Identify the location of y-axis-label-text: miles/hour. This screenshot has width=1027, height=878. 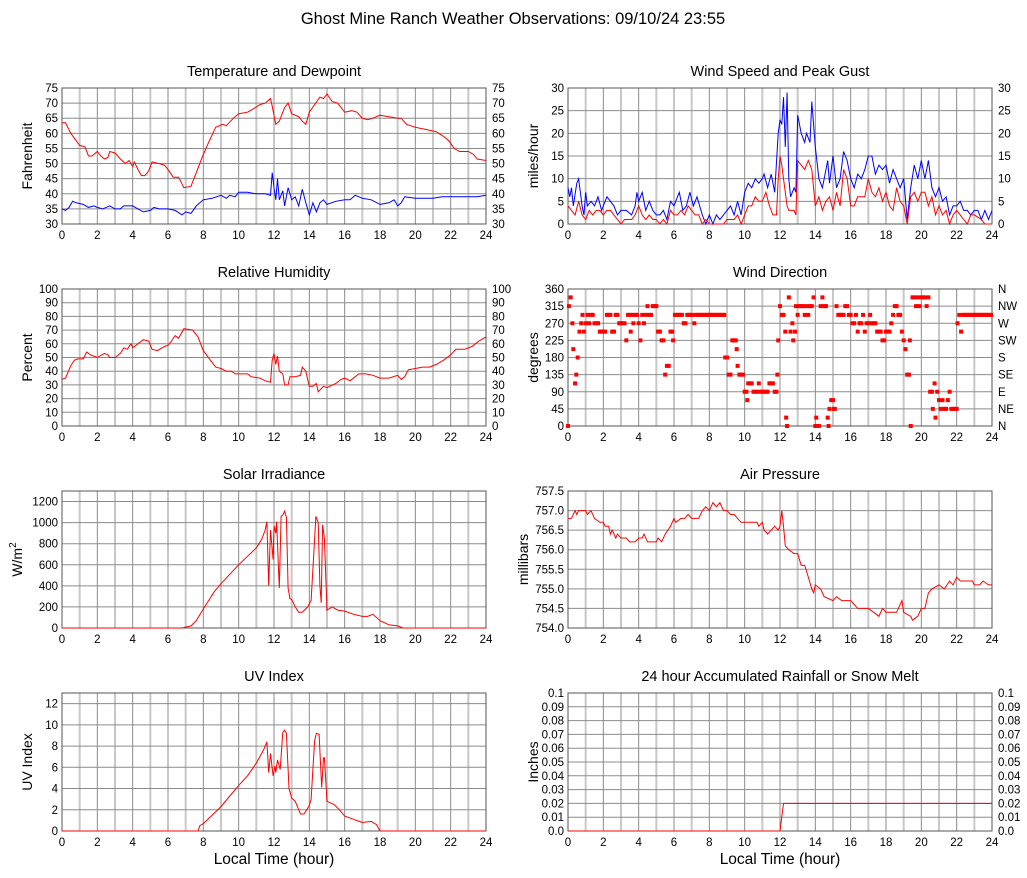
(533, 155).